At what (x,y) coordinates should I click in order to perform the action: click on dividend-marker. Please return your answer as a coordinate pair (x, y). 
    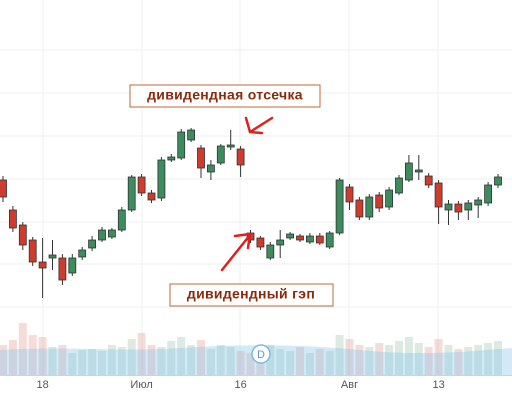
    Looking at the image, I should click on (261, 354).